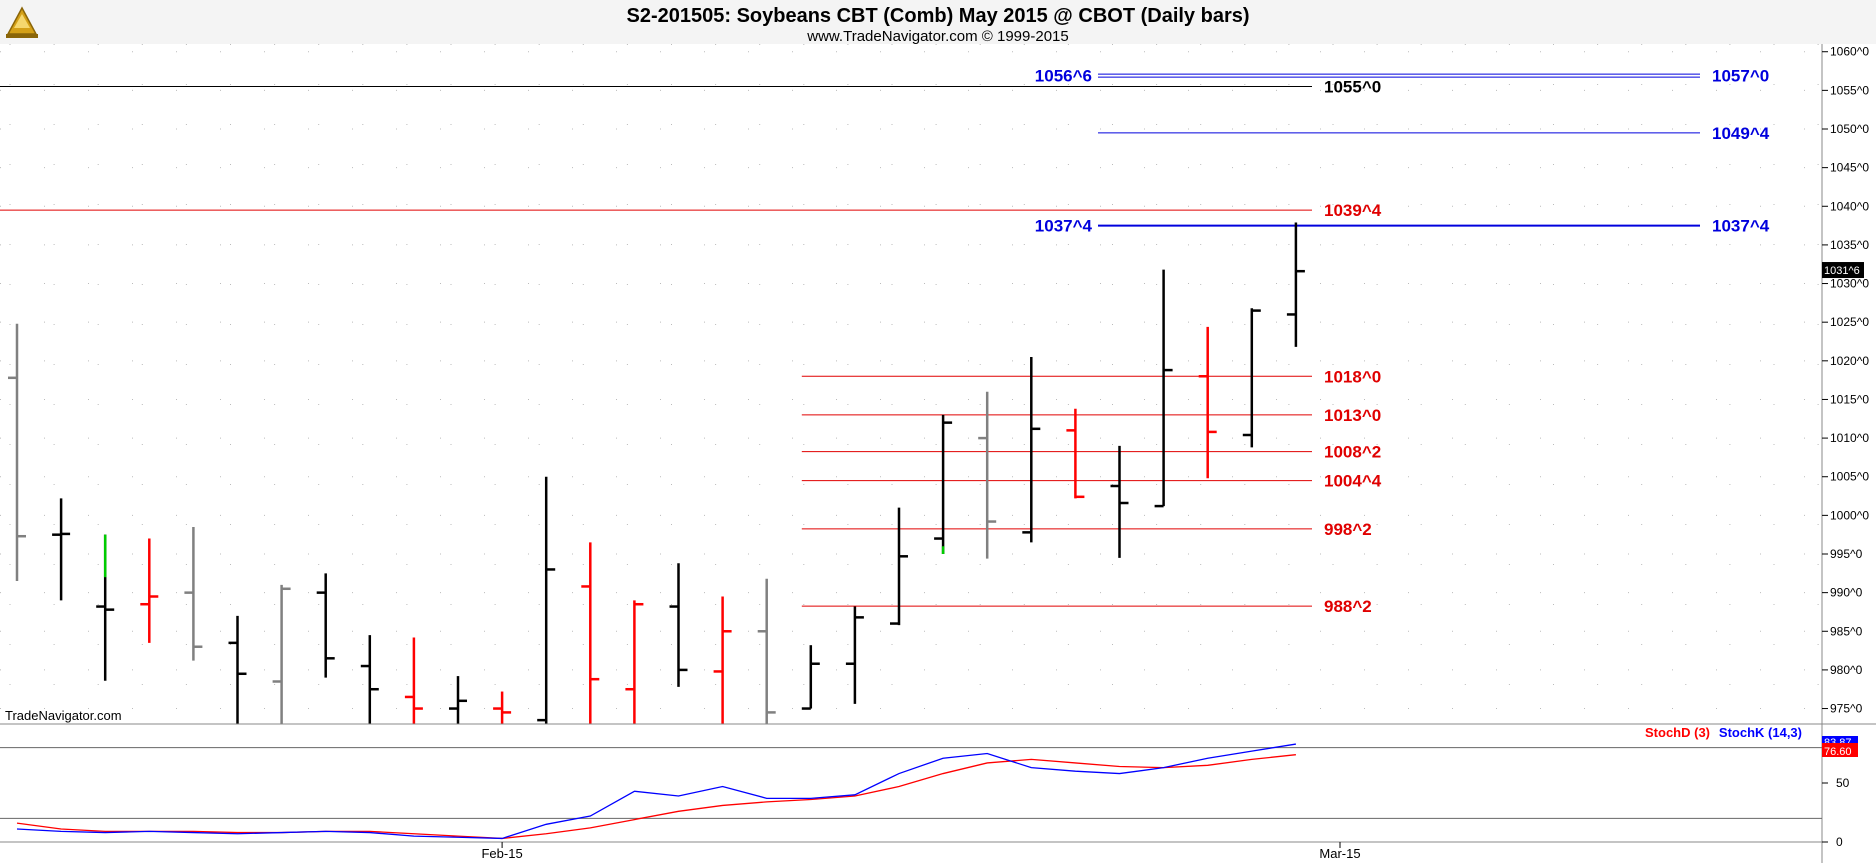 The width and height of the screenshot is (1876, 868). What do you see at coordinates (1849, 477) in the screenshot?
I see `price-axis-label: 1005^0` at bounding box center [1849, 477].